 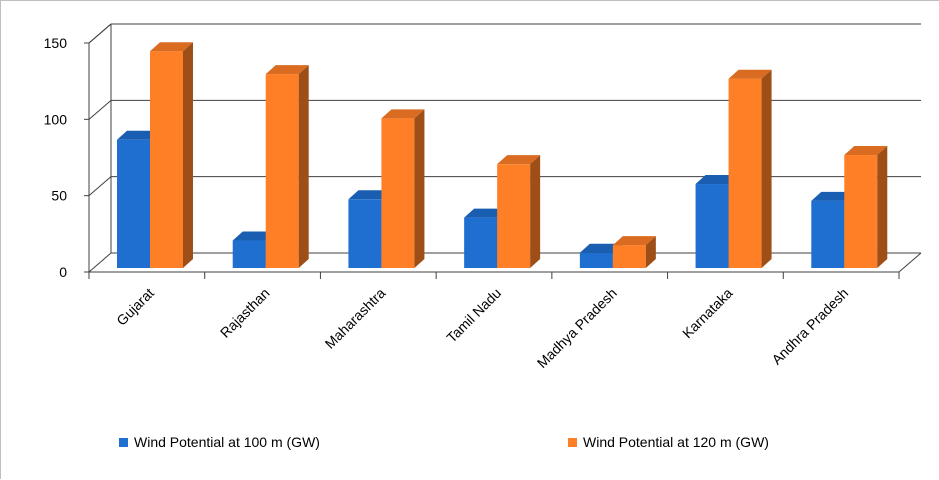 What do you see at coordinates (245, 313) in the screenshot?
I see `x-tick-label: Rajasthan` at bounding box center [245, 313].